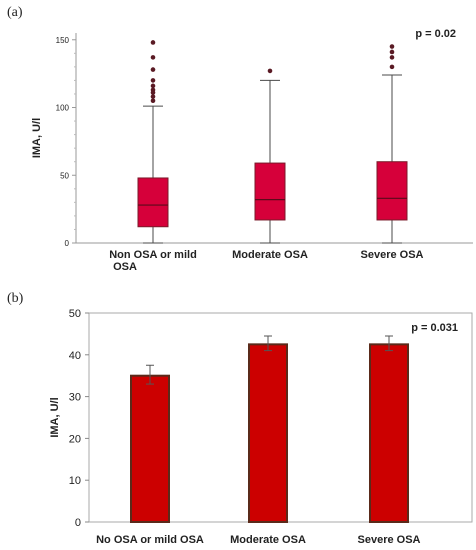 This screenshot has width=476, height=550. Describe the element at coordinates (75, 439) in the screenshot. I see `y-tick-label: 20` at that location.